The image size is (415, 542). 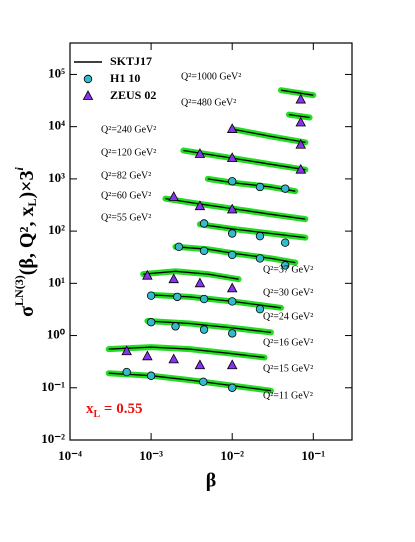 I want to click on q2-label: Q²=55 GeV², so click(x=126, y=217).